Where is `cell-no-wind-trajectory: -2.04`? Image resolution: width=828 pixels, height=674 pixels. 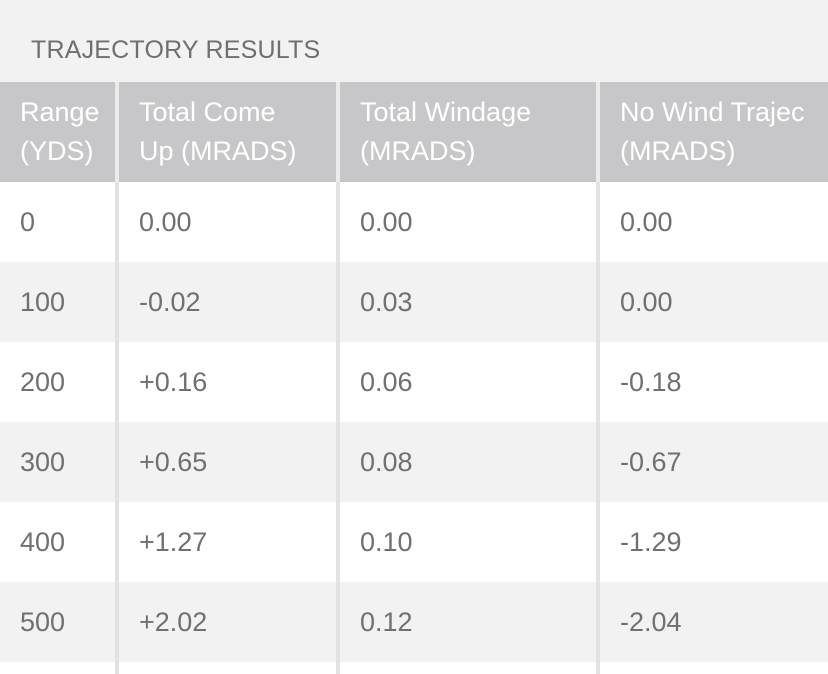
cell-no-wind-trajectory: -2.04 is located at coordinates (712, 622).